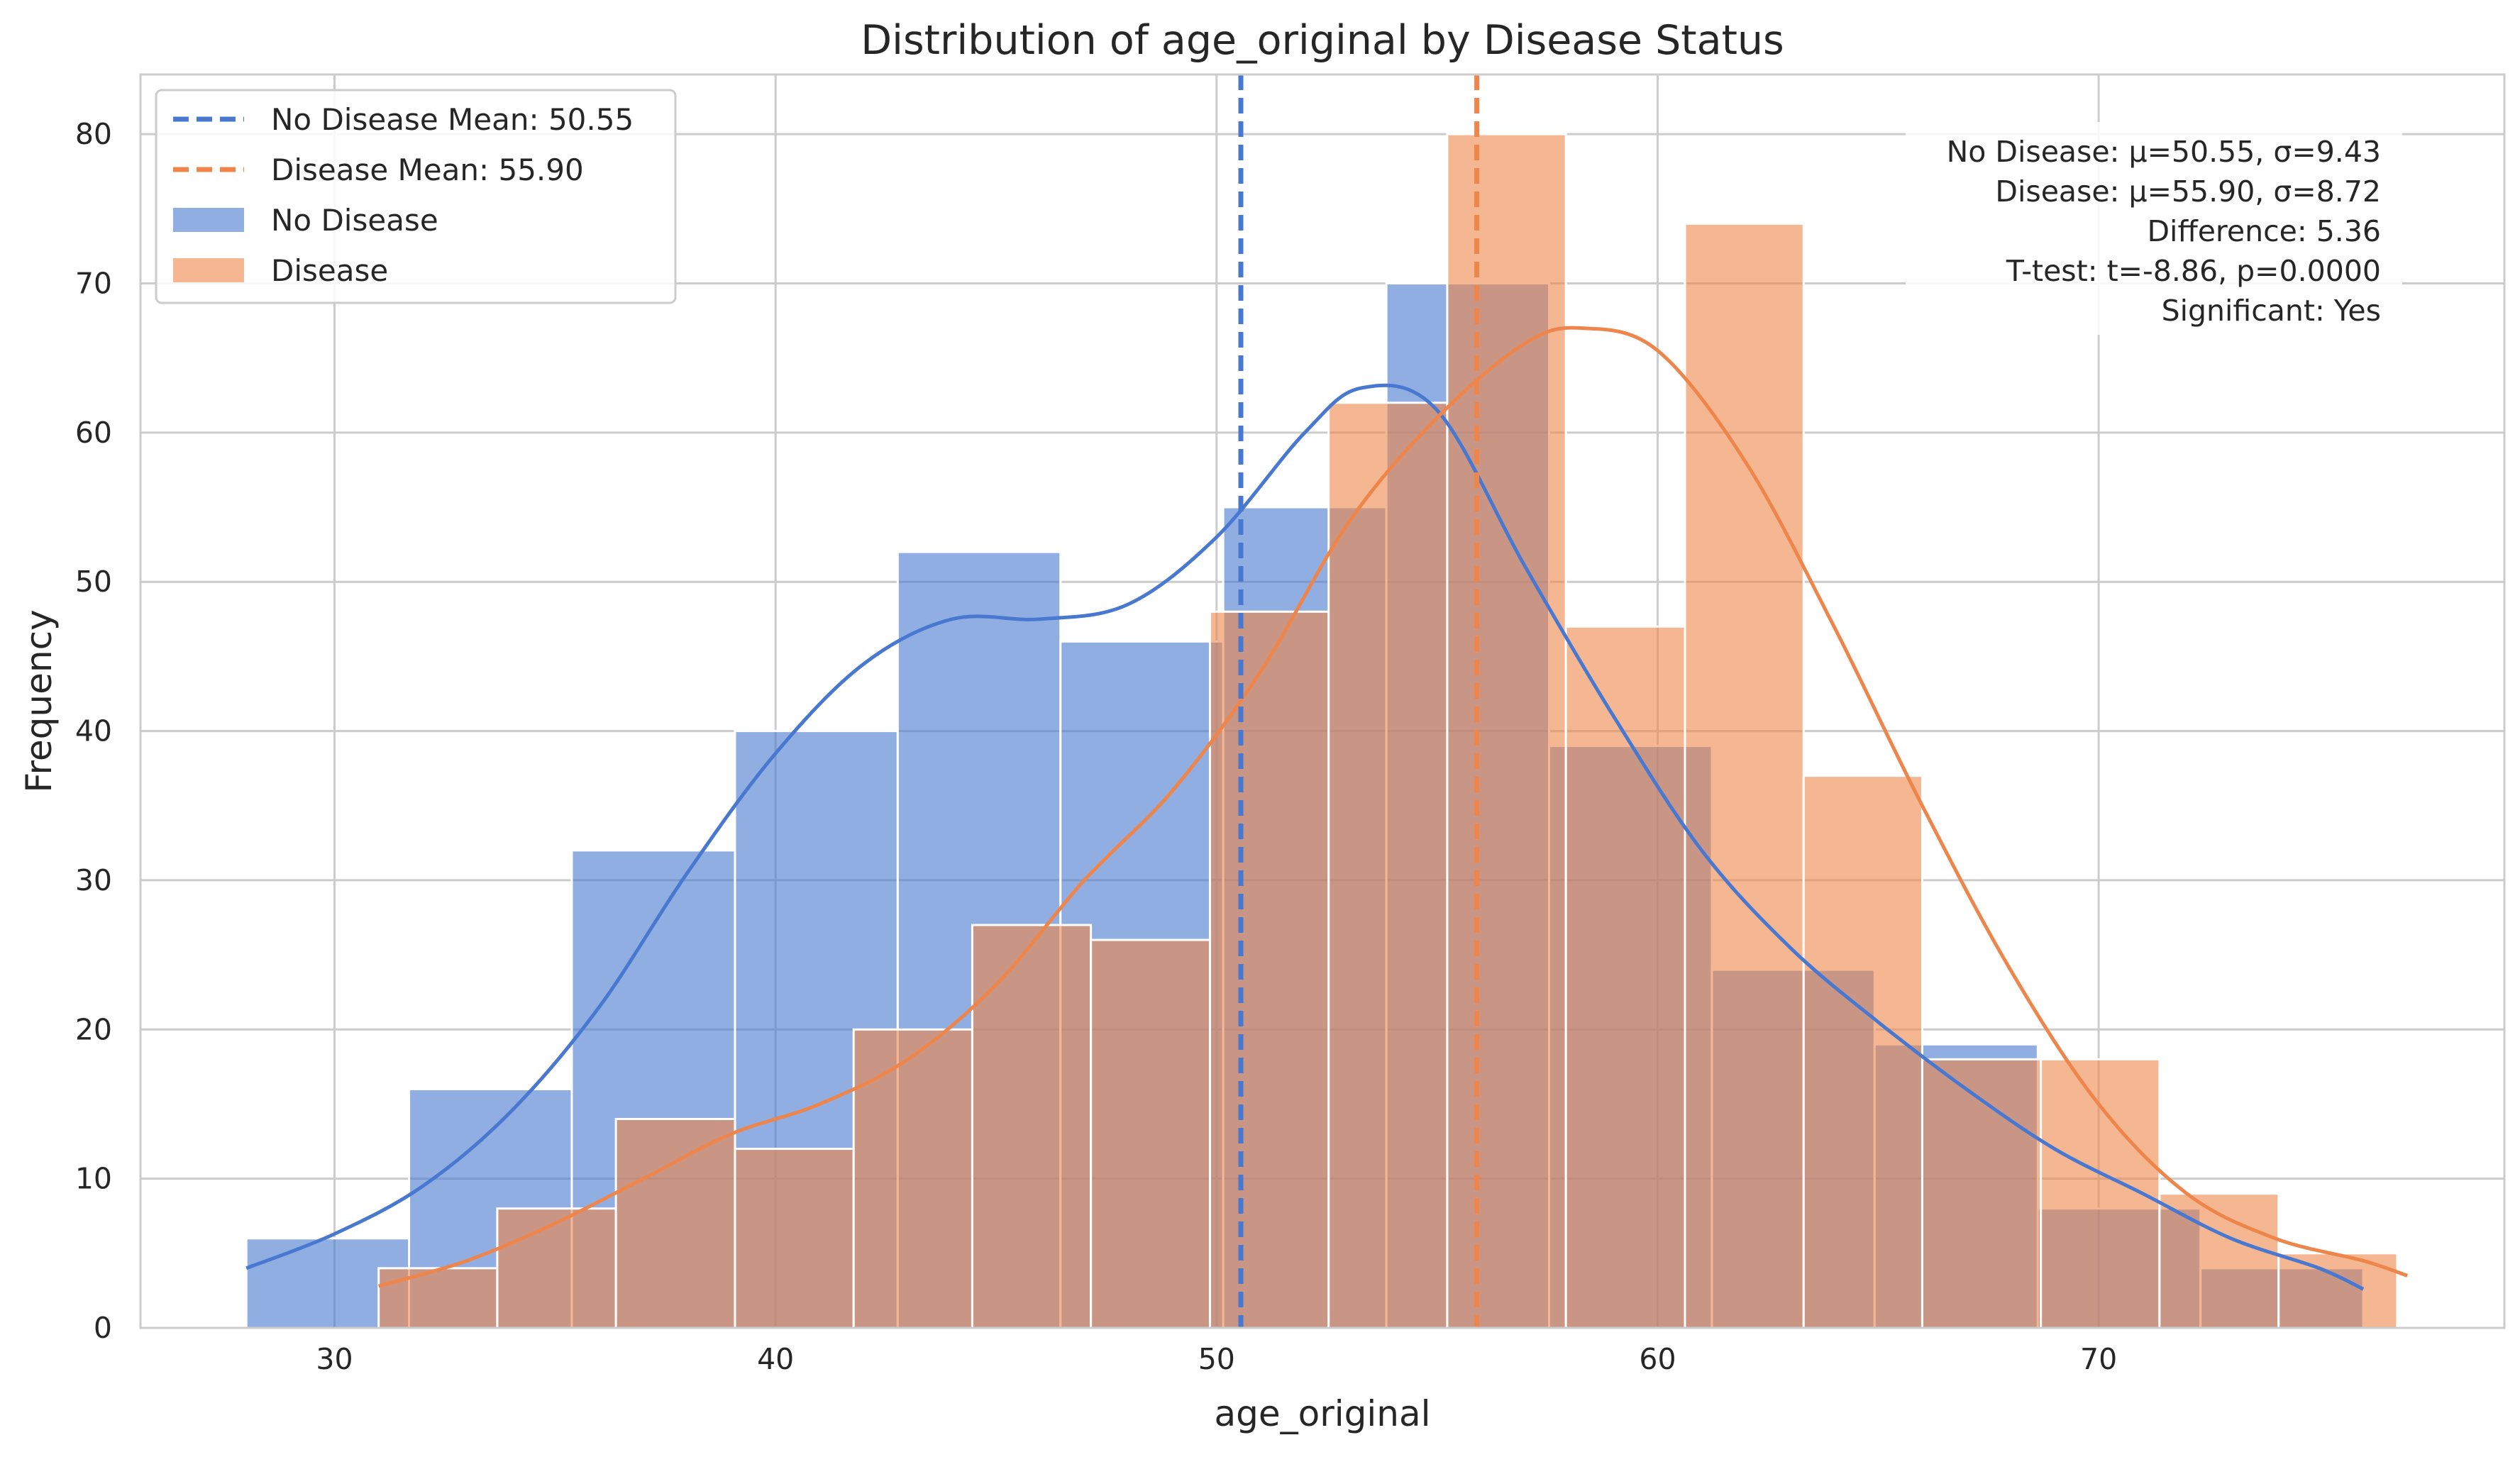 The image size is (2520, 1457). I want to click on stats-line: Difference: 5.36, so click(2264, 231).